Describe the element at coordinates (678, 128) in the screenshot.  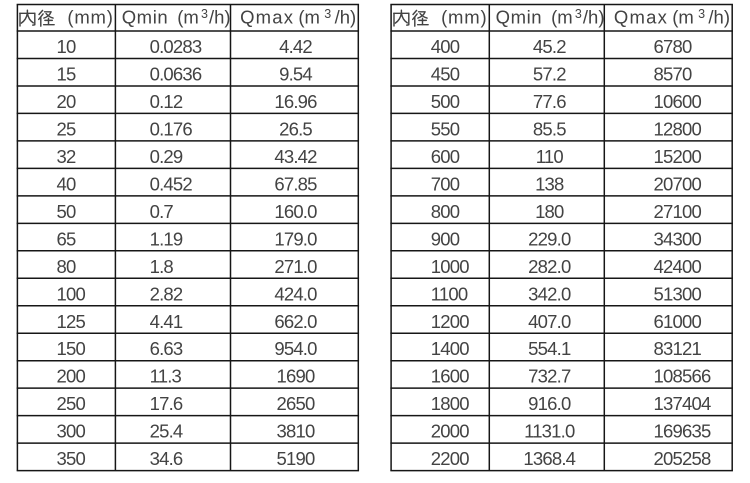
I see `svg-text: 12800` at that location.